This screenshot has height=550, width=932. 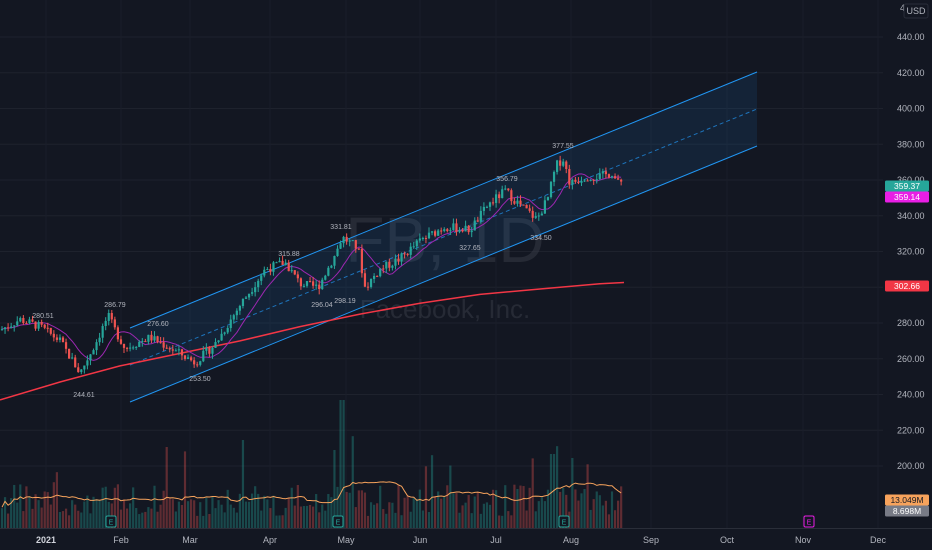 I want to click on currency-button, so click(x=916, y=11).